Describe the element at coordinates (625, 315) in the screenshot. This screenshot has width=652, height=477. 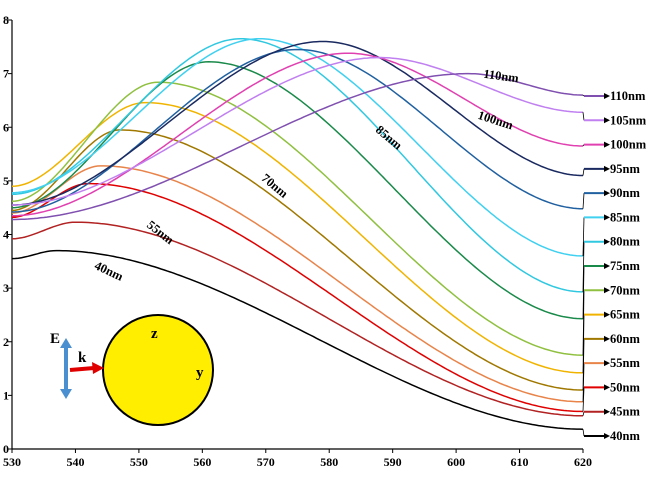
I see `legend-label: 65nm` at that location.